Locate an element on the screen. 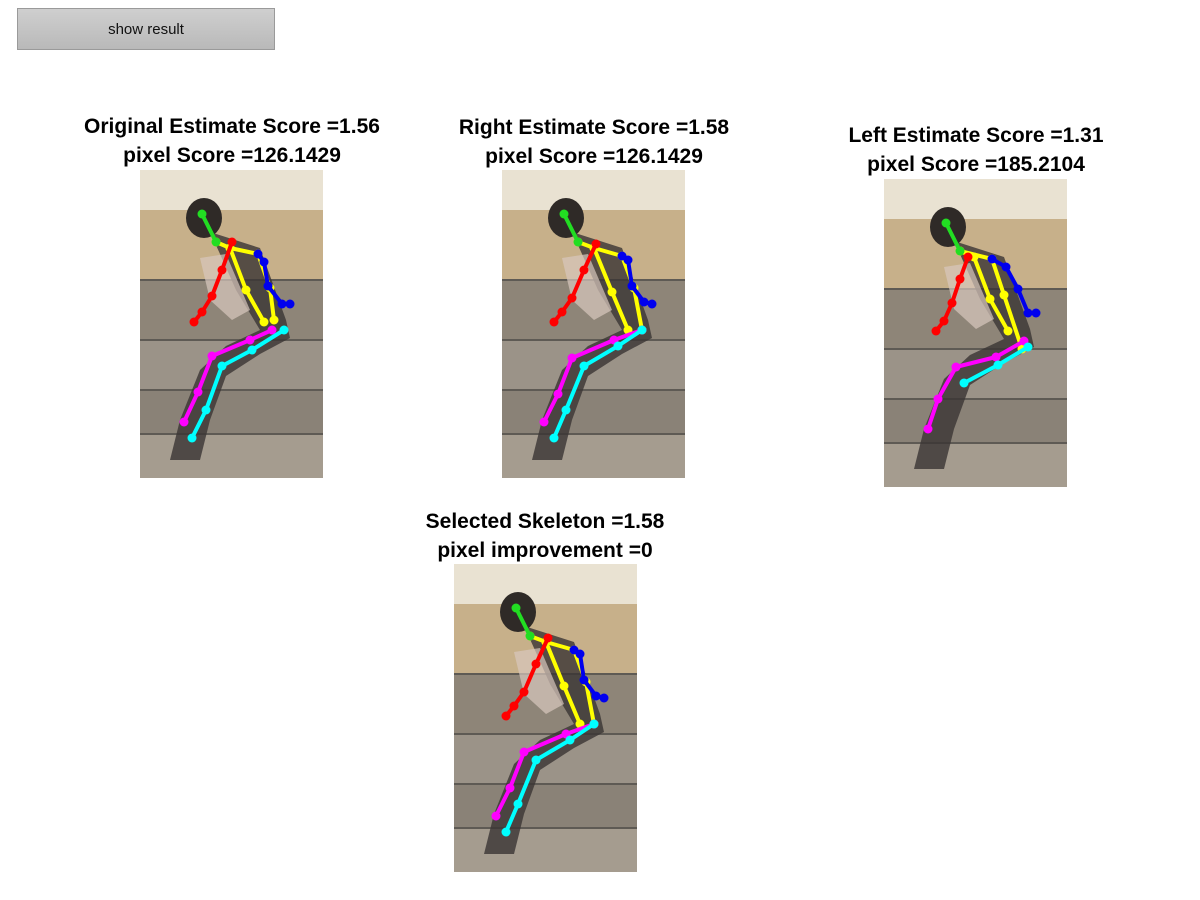  original-pixel-score-label: pixel Score =126.1429 is located at coordinates (232, 155).